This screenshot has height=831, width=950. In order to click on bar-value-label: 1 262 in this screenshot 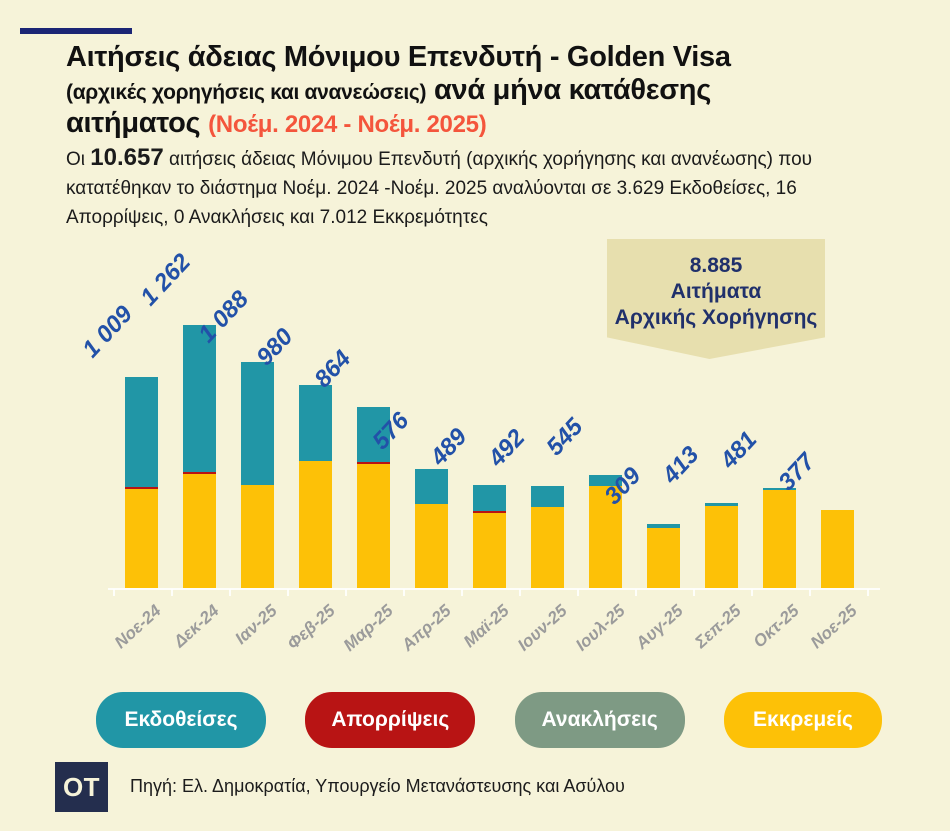, I will do `click(165, 279)`.